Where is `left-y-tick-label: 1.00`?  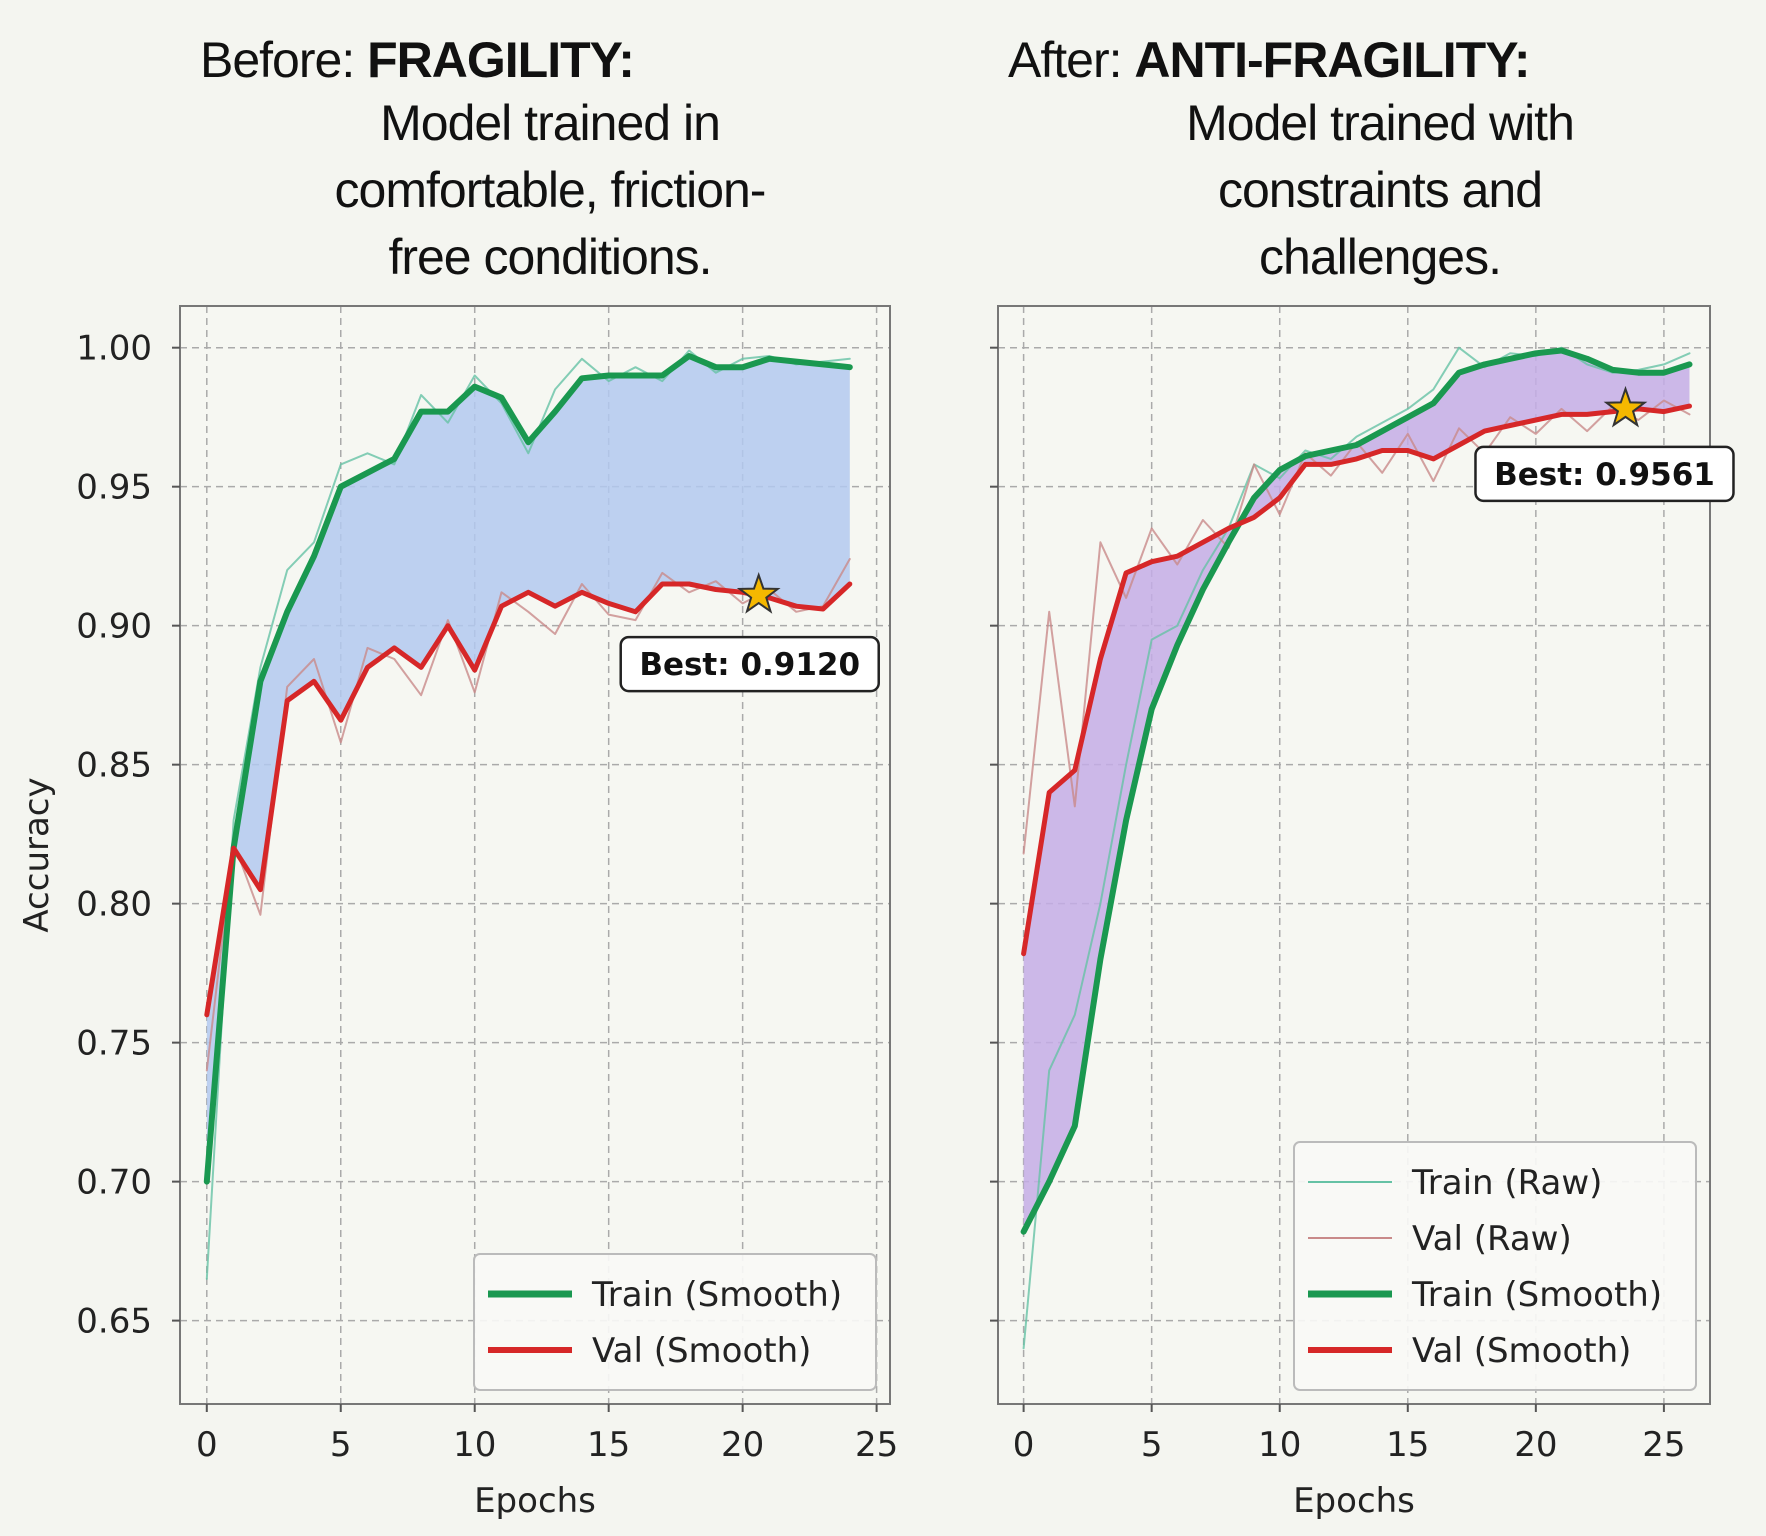 left-y-tick-label: 1.00 is located at coordinates (114, 349).